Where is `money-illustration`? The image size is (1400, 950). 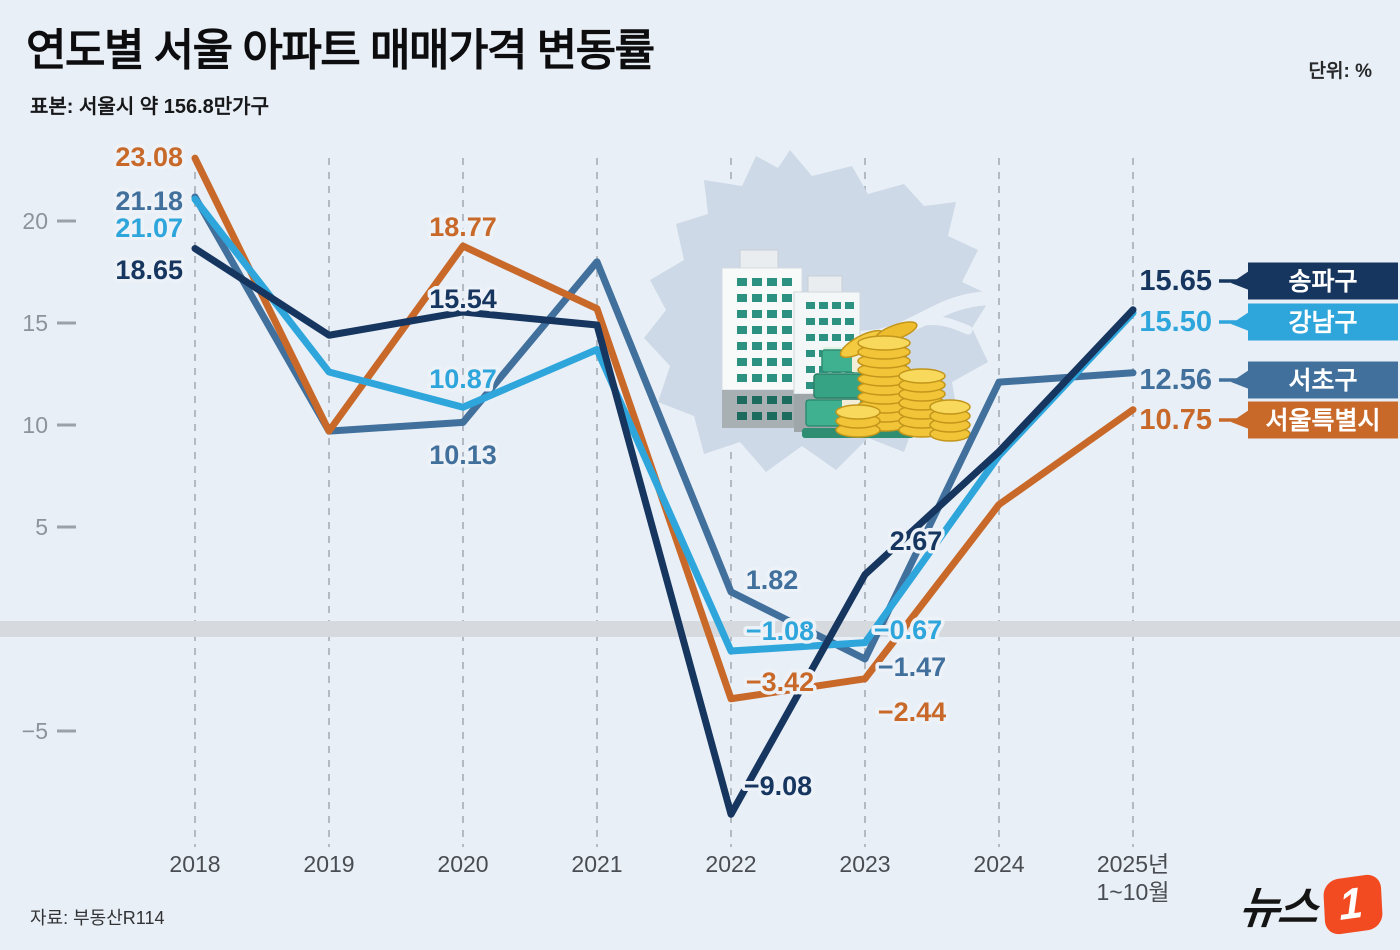
money-illustration is located at coordinates (886, 381).